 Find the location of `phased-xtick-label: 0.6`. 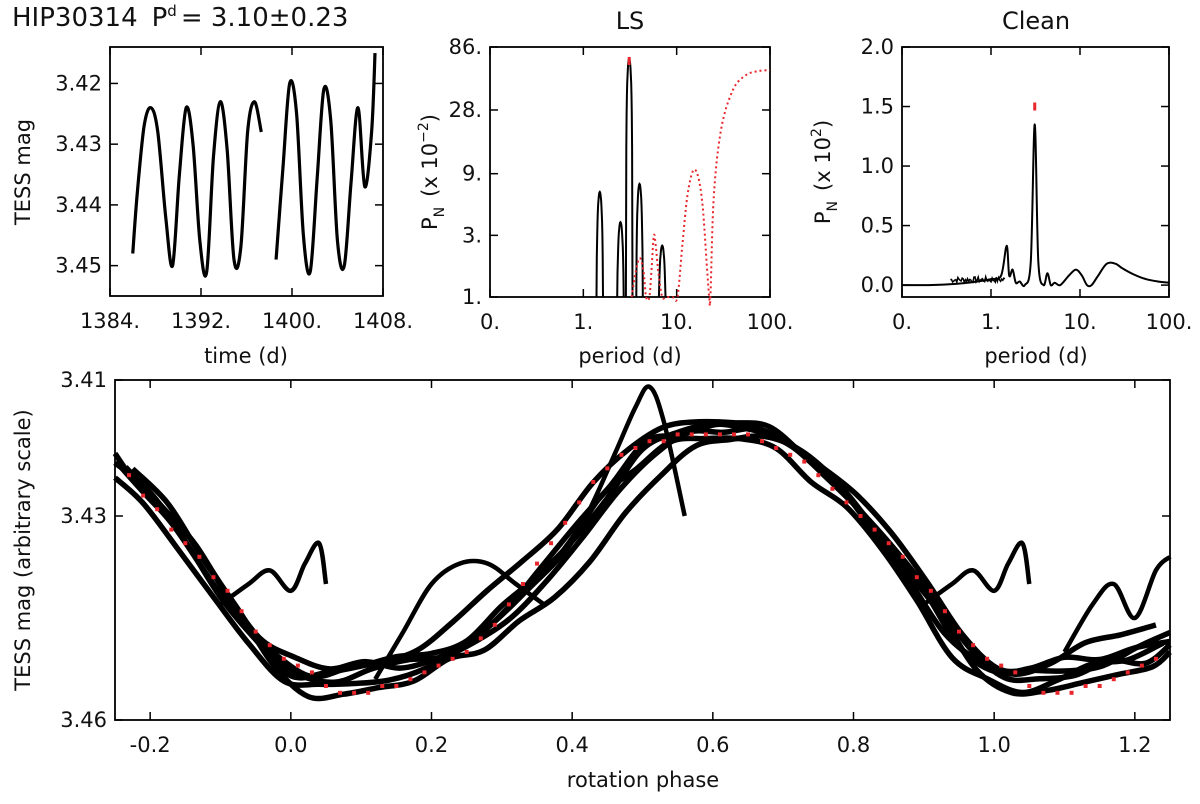

phased-xtick-label: 0.6 is located at coordinates (712, 745).